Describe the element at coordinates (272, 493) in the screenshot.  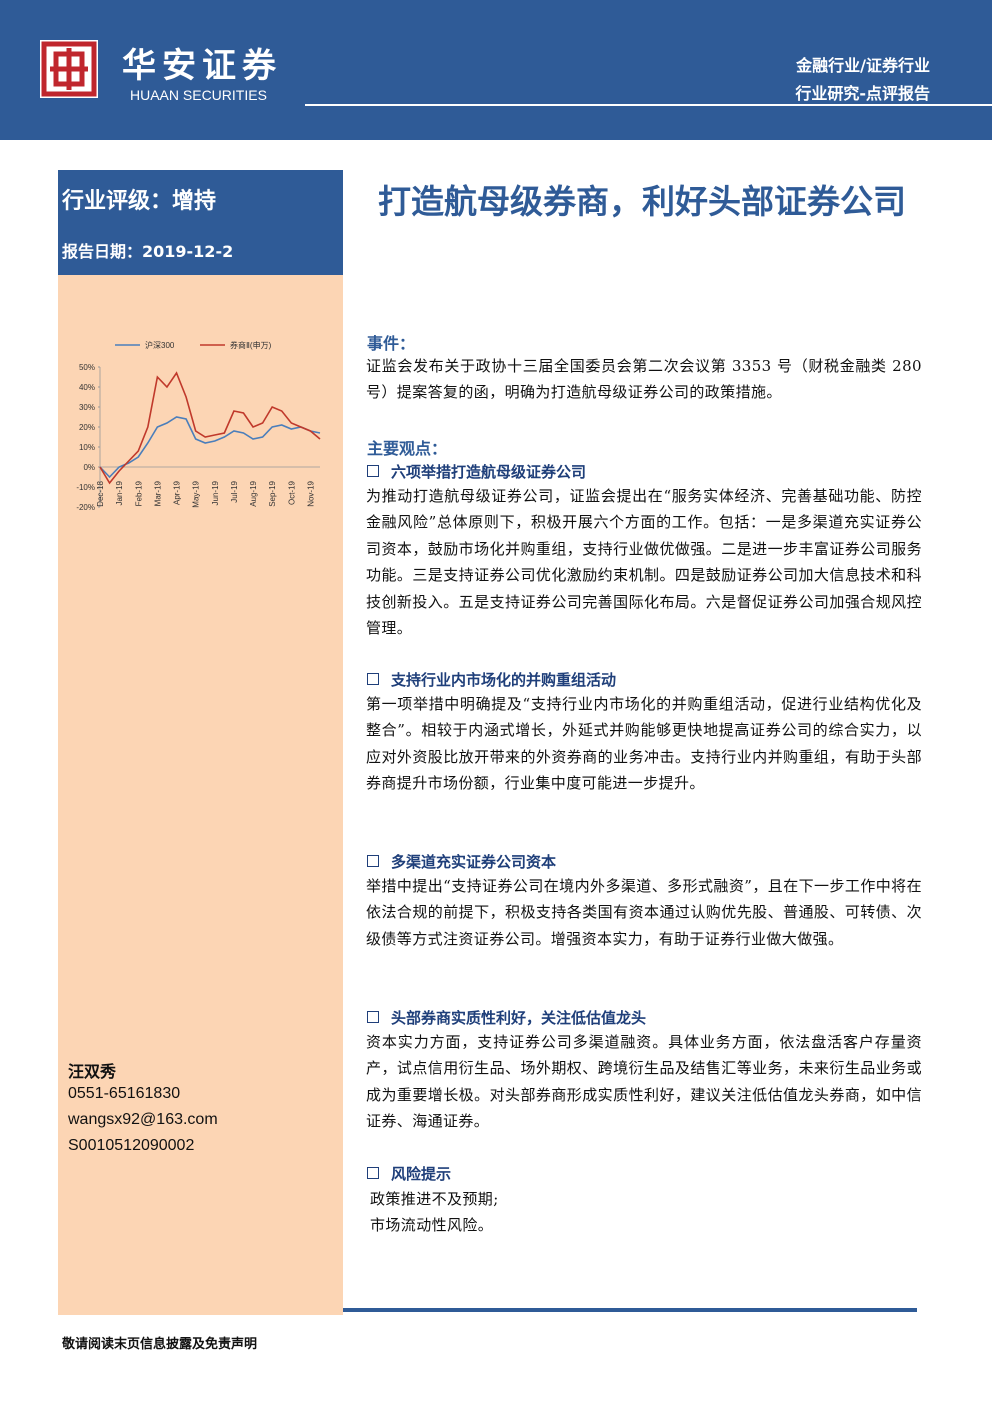
I see `x-tick-label: Sep-19` at that location.